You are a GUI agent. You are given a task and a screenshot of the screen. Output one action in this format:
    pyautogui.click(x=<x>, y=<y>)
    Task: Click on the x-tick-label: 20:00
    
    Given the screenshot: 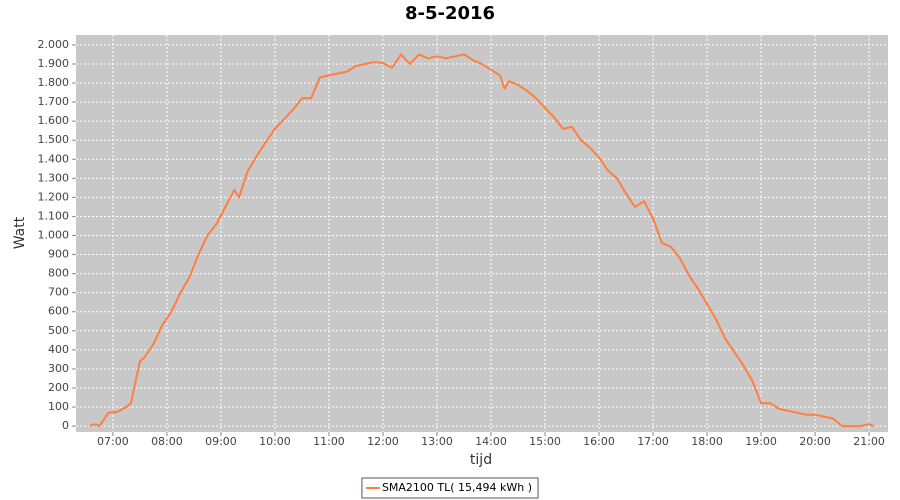 What is the action you would take?
    pyautogui.click(x=815, y=441)
    